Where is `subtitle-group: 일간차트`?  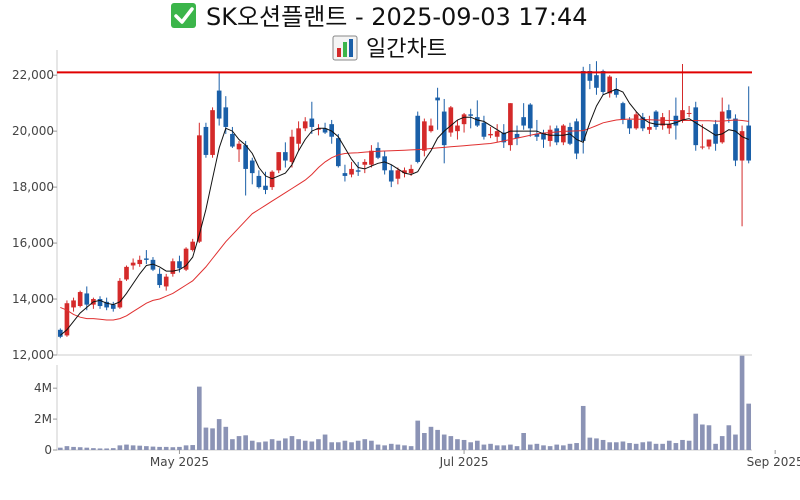
subtitle-group: 일간차트 is located at coordinates (389, 48).